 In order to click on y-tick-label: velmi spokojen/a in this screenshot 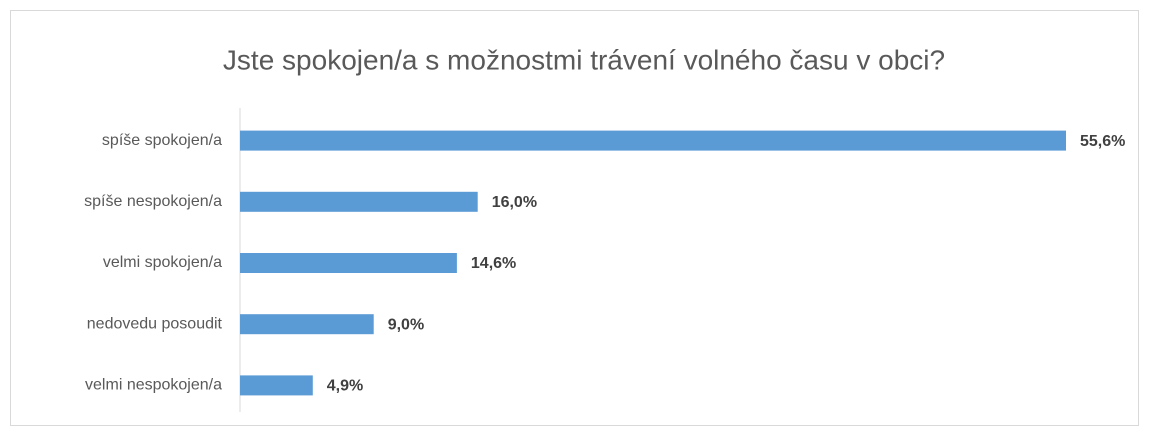, I will do `click(162, 262)`.